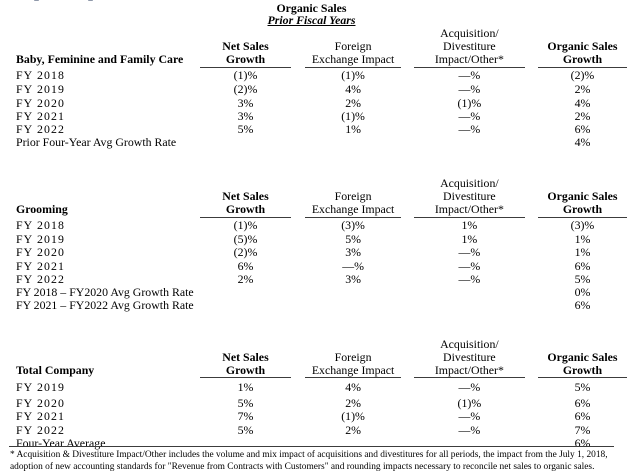 The width and height of the screenshot is (640, 474). Describe the element at coordinates (55, 369) in the screenshot. I see `section-label-total-company: Total Company` at that location.